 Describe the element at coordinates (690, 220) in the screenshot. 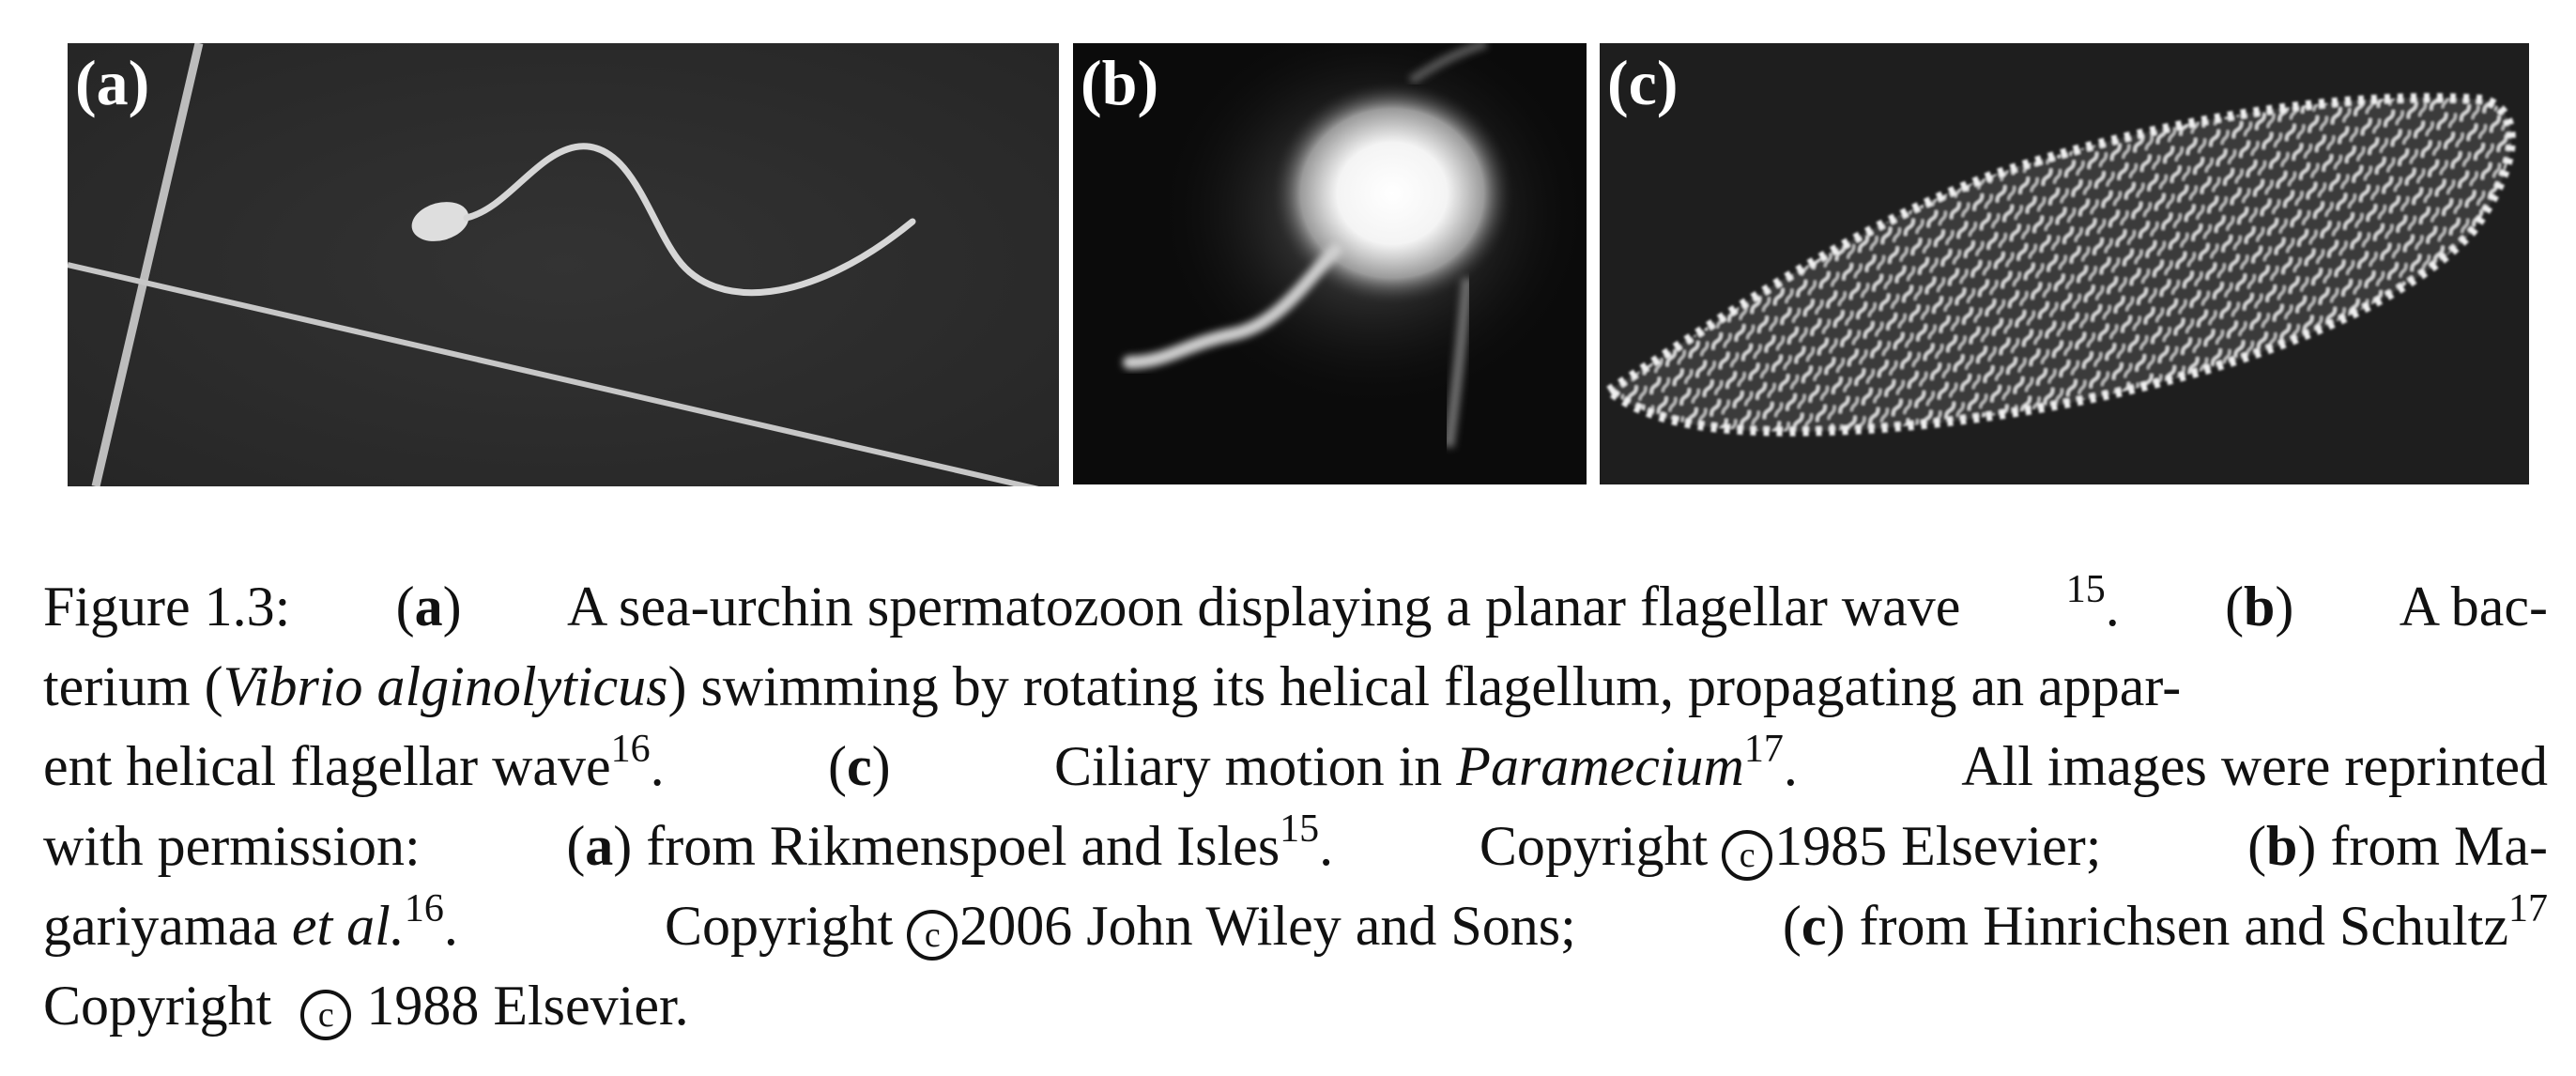

I see `flagellum-wave` at that location.